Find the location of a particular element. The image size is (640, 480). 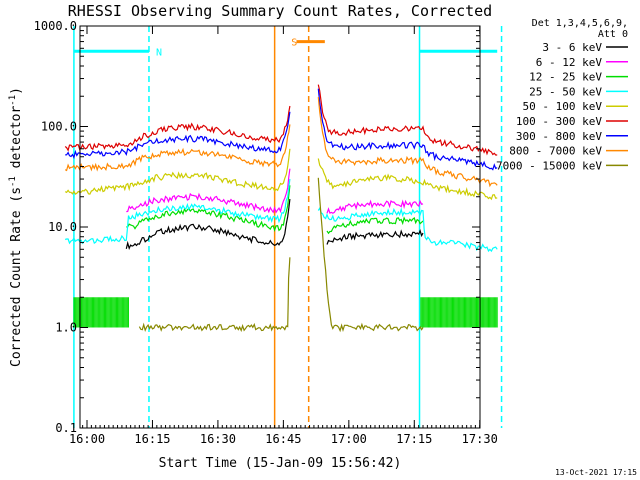

legend-label: 300 - 800 keV is located at coordinates (559, 136).